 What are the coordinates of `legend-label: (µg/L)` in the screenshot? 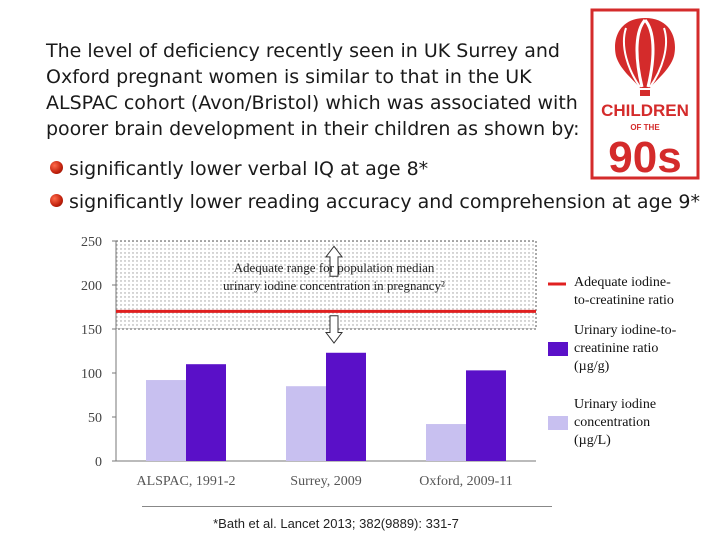 It's located at (592, 440).